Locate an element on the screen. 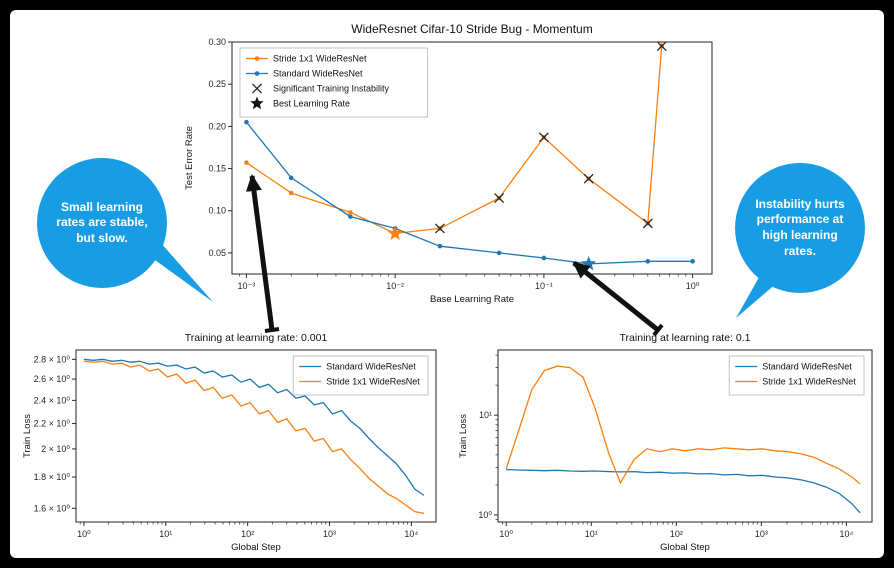 The width and height of the screenshot is (894, 568). svg-text: 1.8 × 10⁰ is located at coordinates (52, 477).